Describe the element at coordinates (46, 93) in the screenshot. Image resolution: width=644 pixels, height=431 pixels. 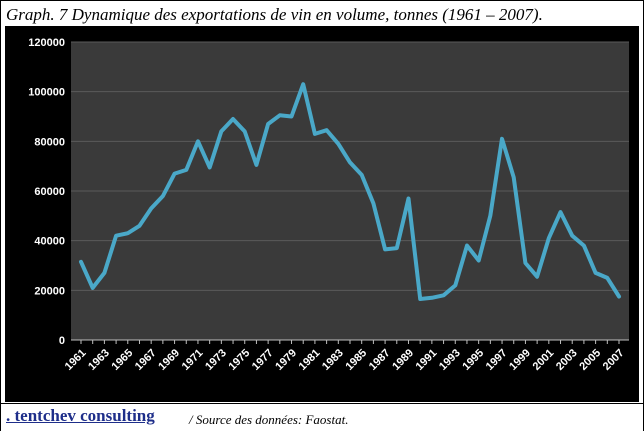
I see `y-tick-label: 100000` at that location.